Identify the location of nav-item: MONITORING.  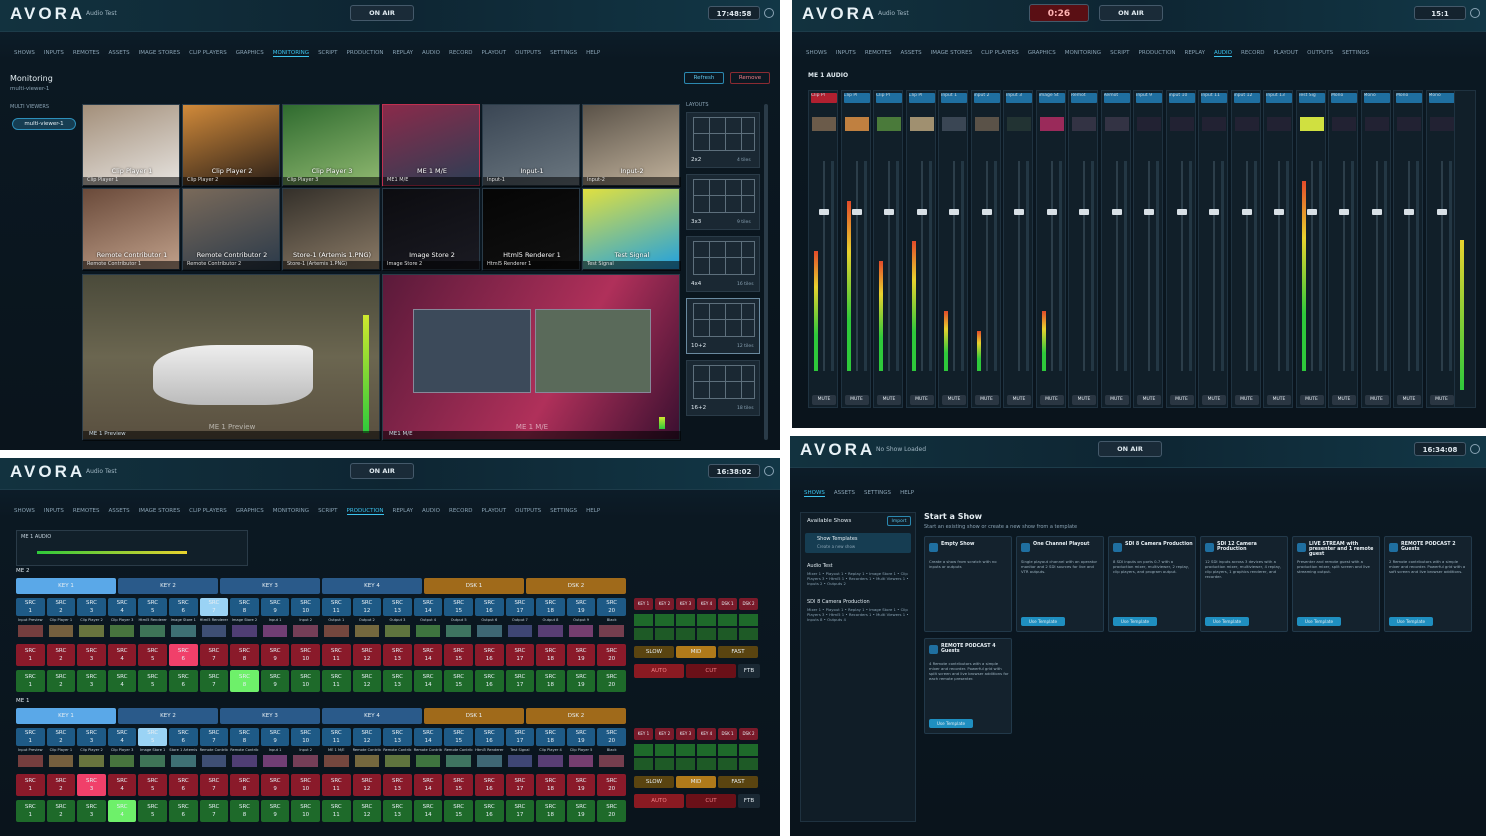
(291, 511).